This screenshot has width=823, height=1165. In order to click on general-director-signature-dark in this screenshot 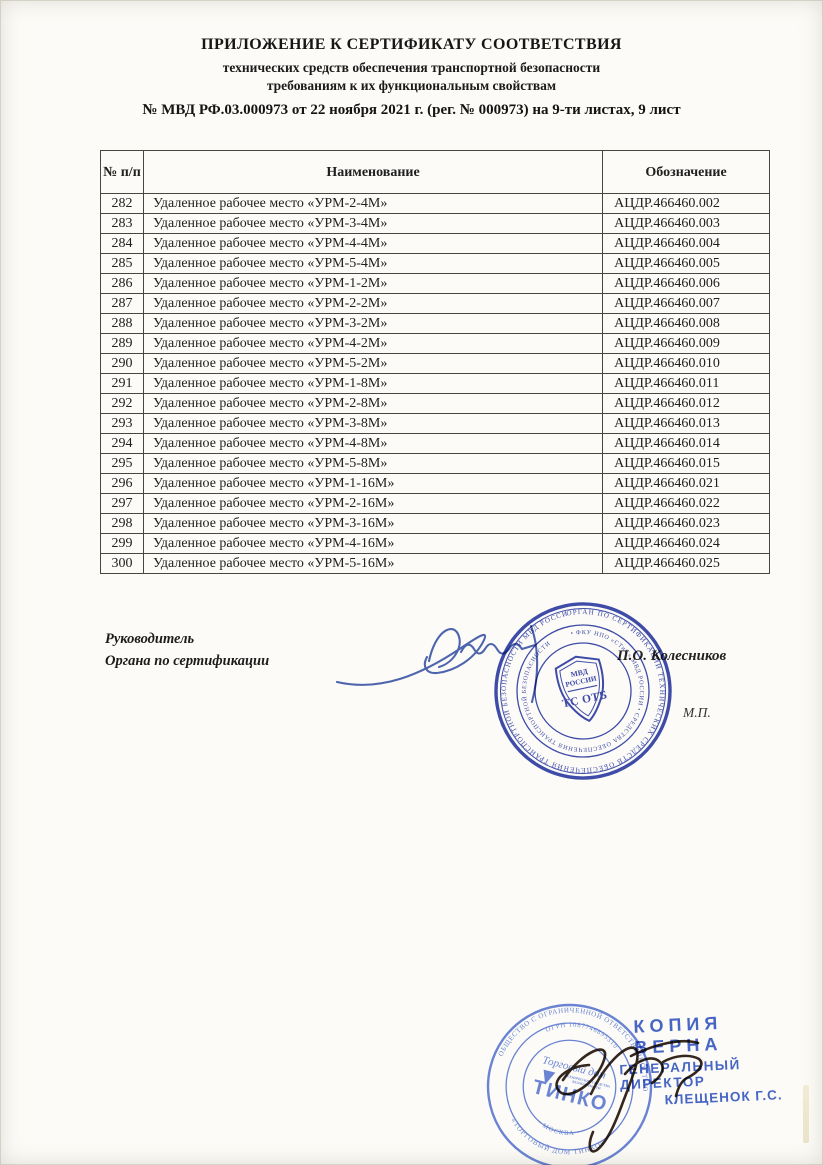, I will do `click(629, 1096)`.